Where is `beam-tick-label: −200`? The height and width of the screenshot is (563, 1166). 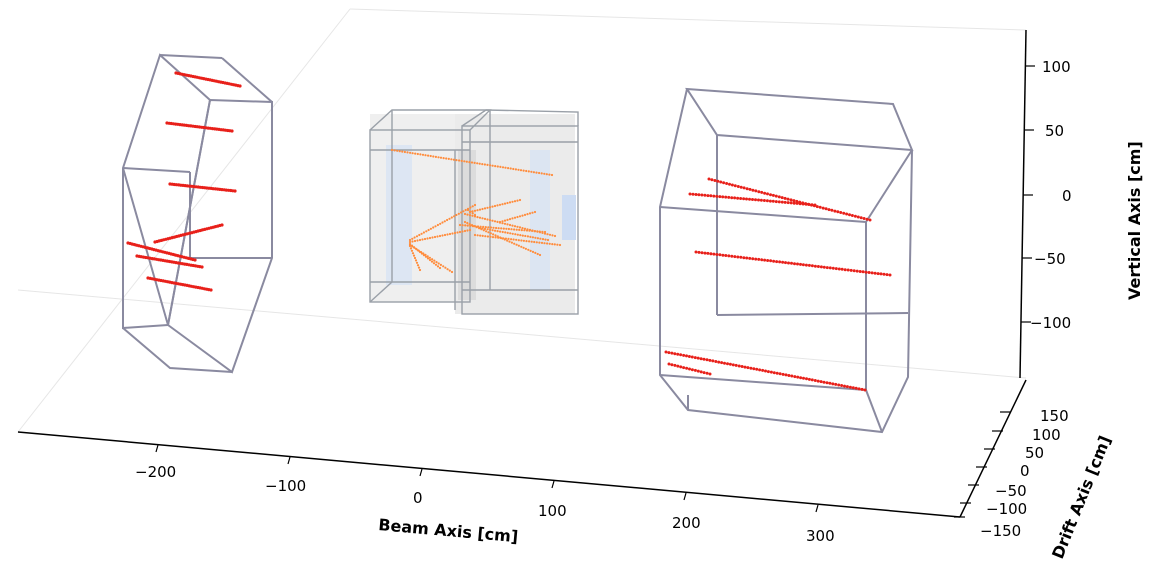 beam-tick-label: −200 is located at coordinates (155, 472).